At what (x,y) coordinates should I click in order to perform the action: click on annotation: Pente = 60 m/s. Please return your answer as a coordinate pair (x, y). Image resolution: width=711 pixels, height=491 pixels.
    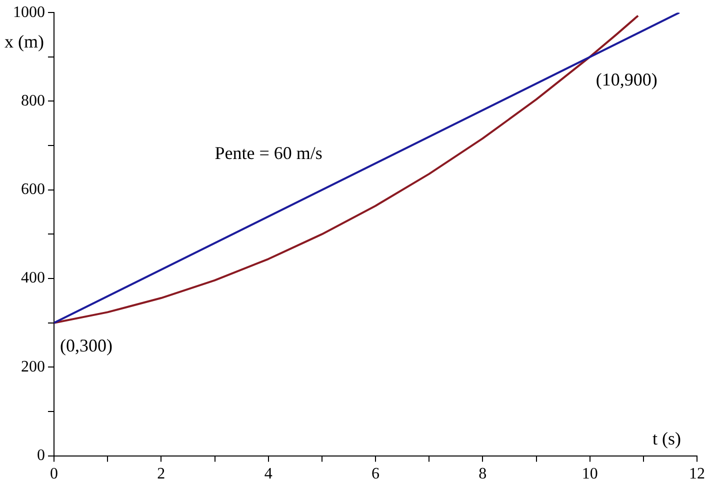
    Looking at the image, I should click on (268, 153).